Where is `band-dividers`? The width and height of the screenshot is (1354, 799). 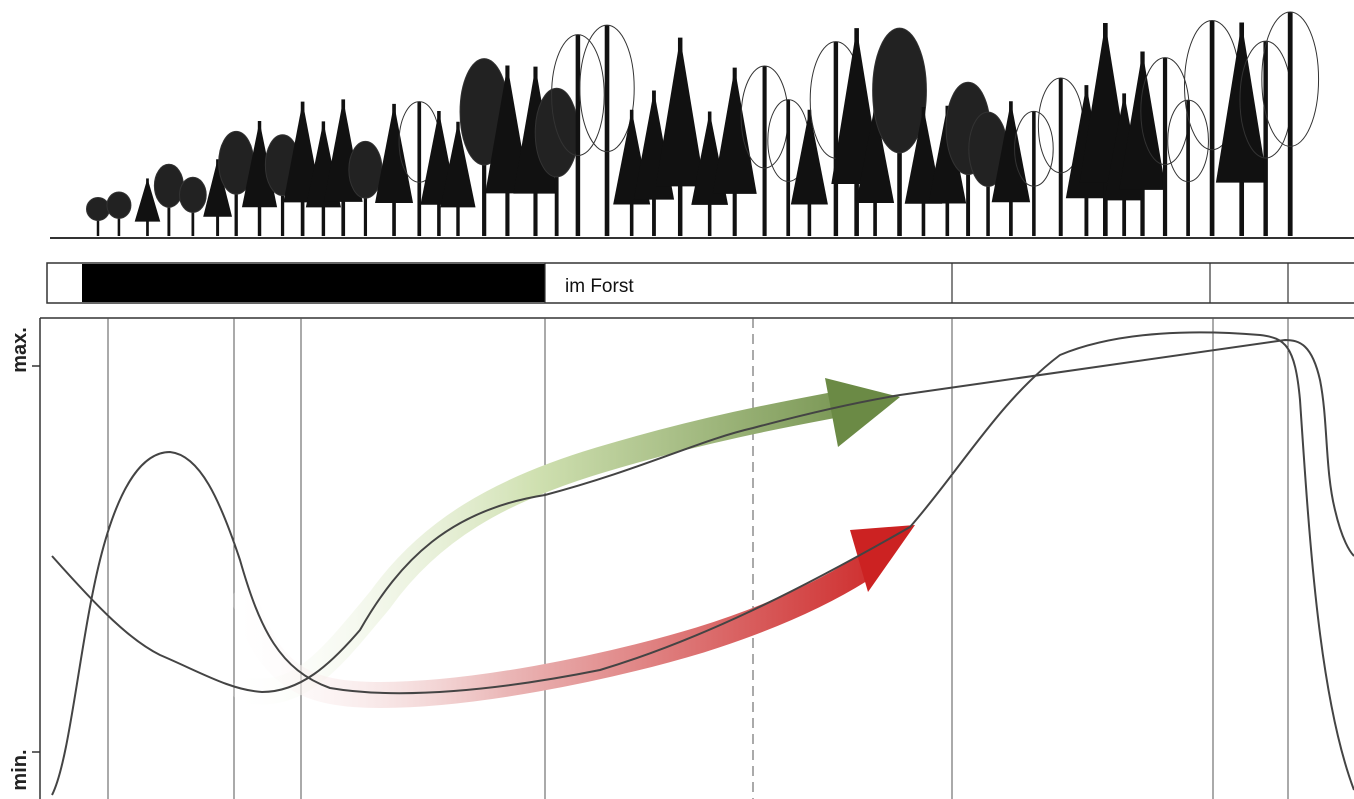
band-dividers is located at coordinates (916, 283).